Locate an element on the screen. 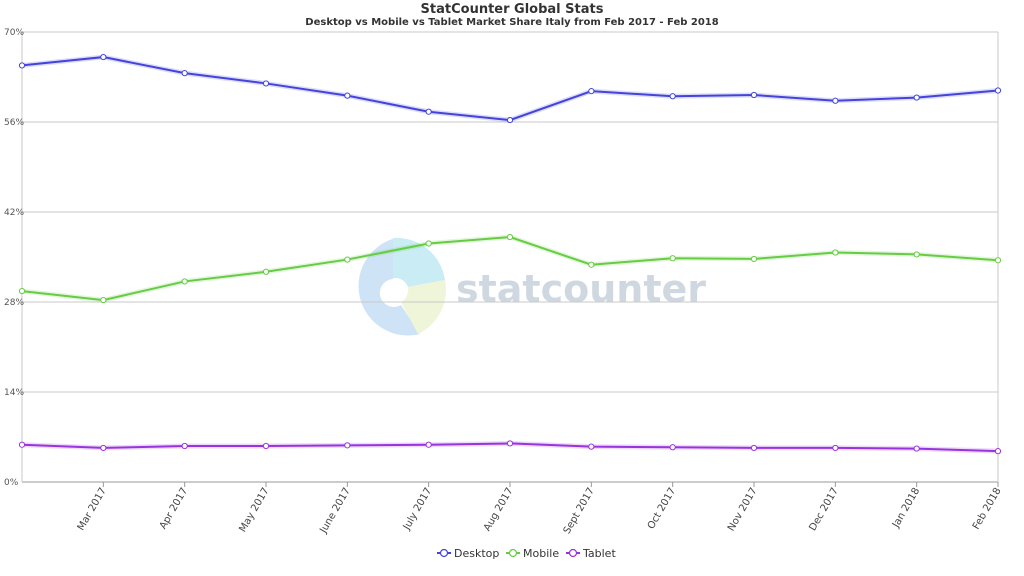  watermark-logo-yellow is located at coordinates (423, 307).